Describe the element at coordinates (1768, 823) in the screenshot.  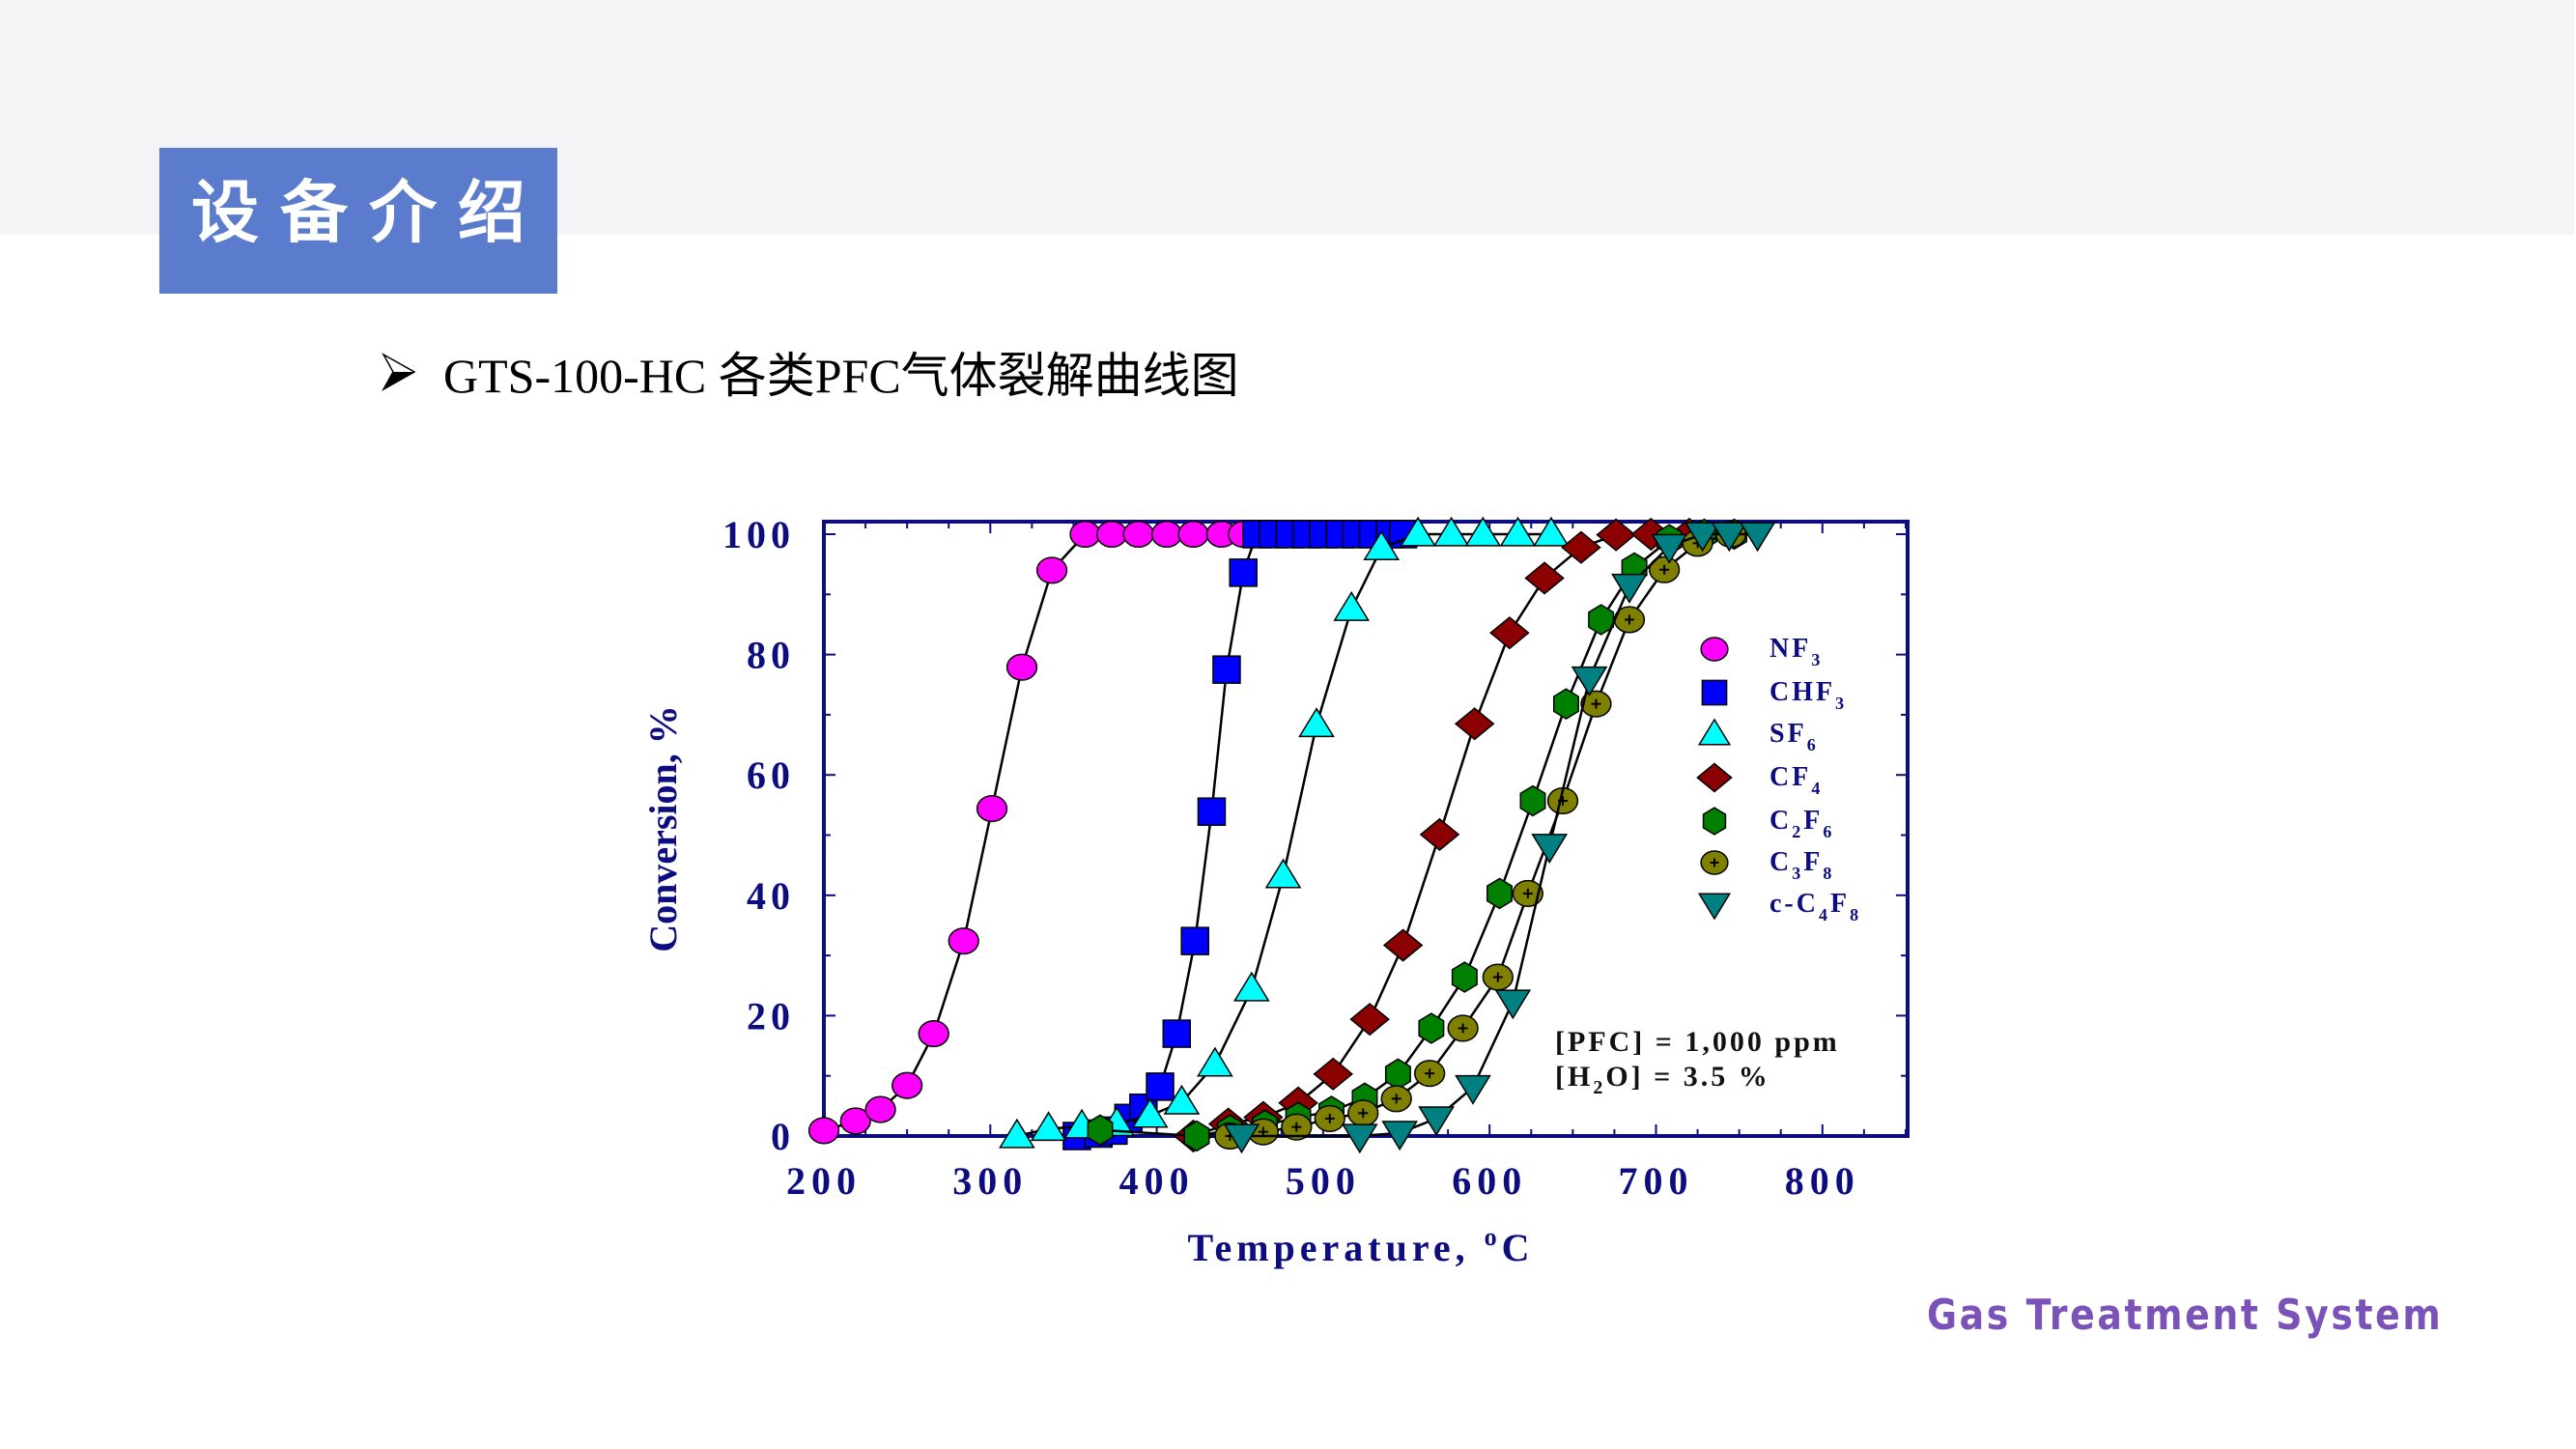
I see `legend-item-c2f6: C2F6` at that location.